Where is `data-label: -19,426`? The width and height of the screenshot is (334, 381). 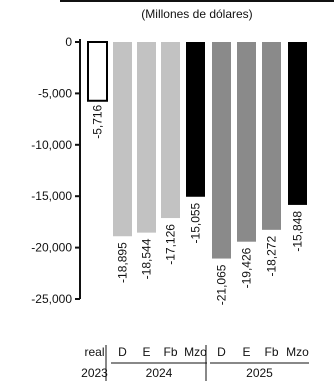
data-label: -19,426 is located at coordinates (247, 267).